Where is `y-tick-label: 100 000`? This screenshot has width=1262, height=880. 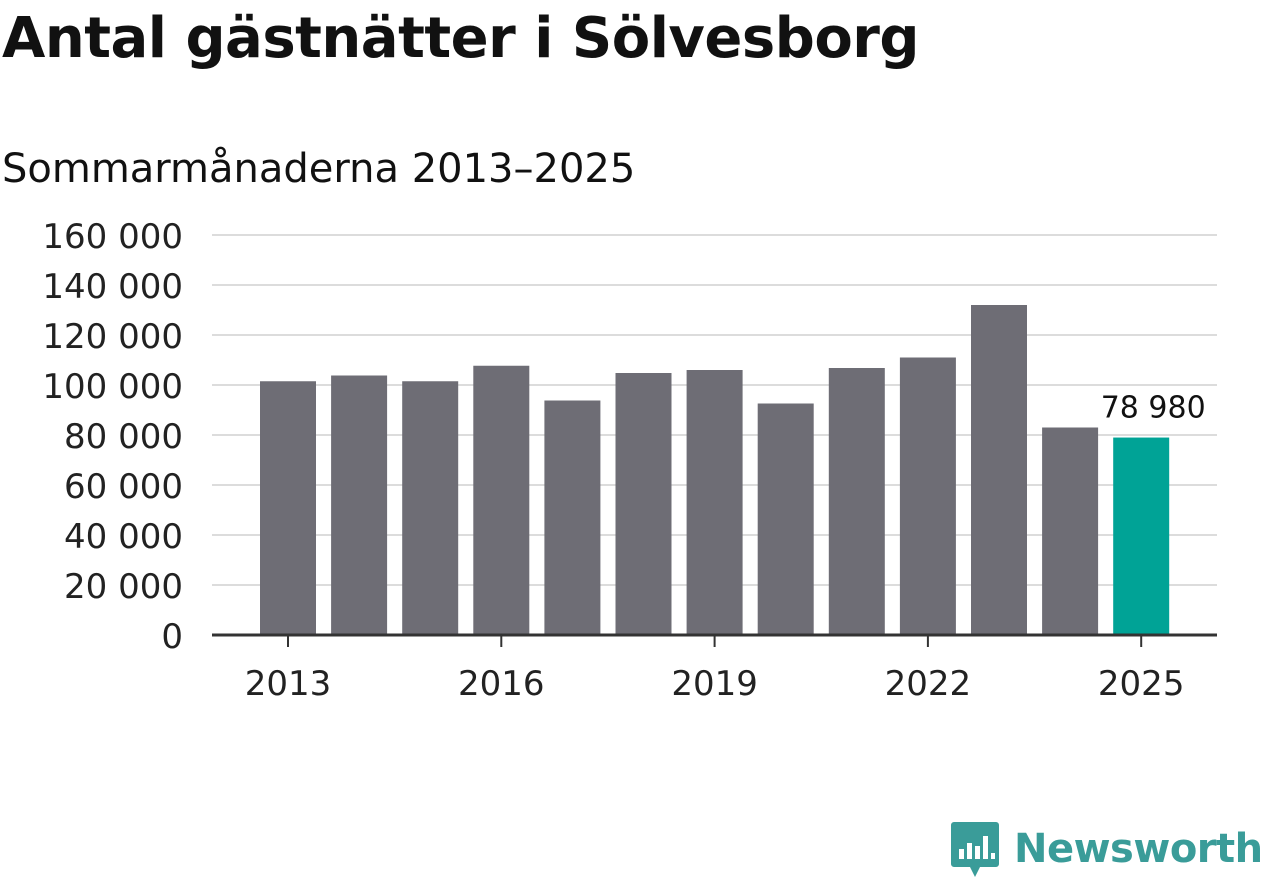 y-tick-label: 100 000 is located at coordinates (112, 387).